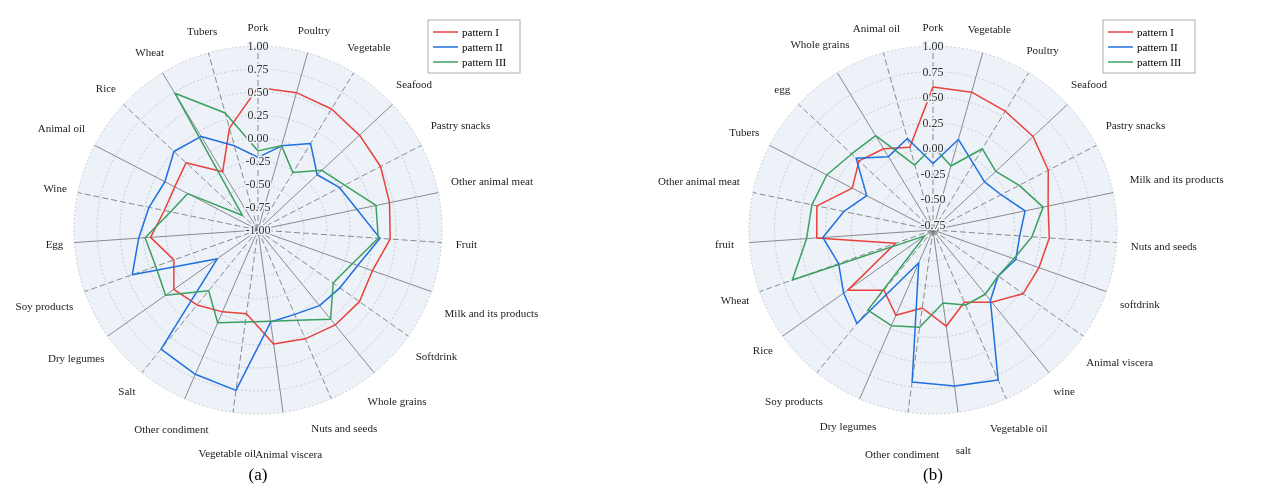  I want to click on spoke-label: Softdrink, so click(436, 355).